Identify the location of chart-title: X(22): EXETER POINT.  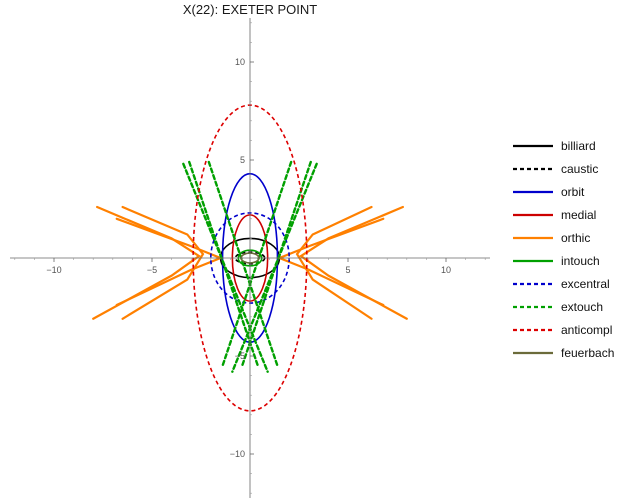
(250, 9).